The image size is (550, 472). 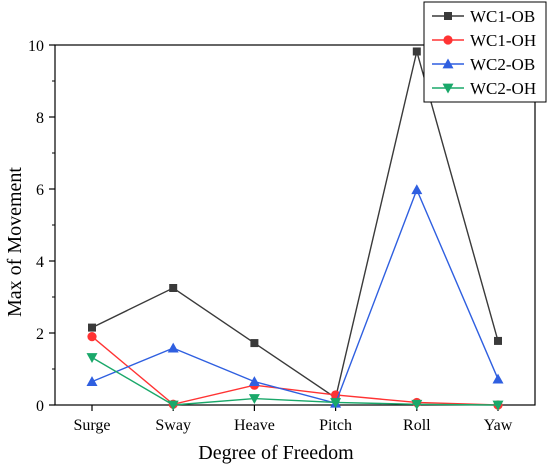 I want to click on legend: WC1-OB WC1-OH WC2-OB WC2-OH, so click(x=485, y=52).